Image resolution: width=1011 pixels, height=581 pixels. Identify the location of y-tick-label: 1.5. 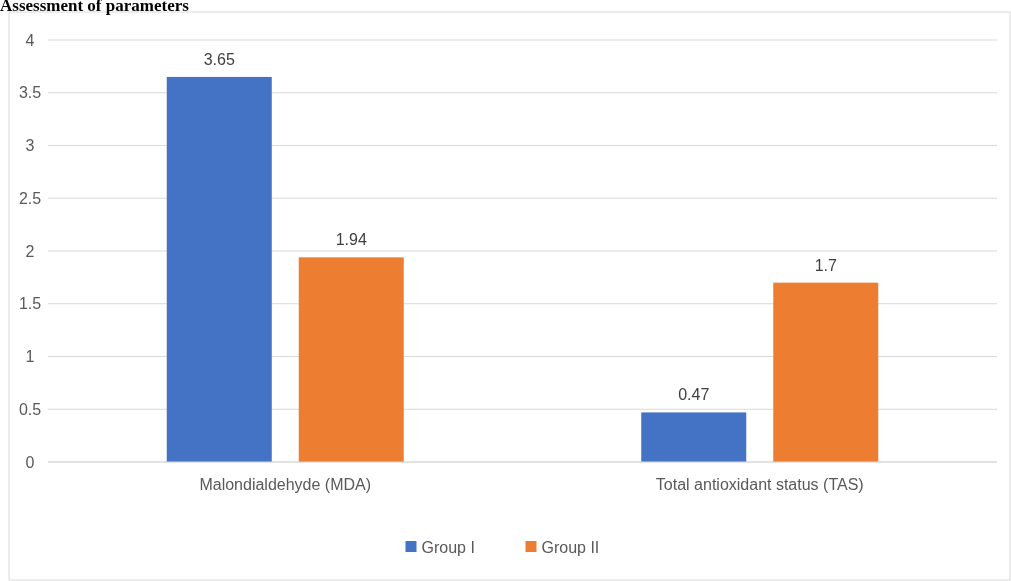
(30, 304).